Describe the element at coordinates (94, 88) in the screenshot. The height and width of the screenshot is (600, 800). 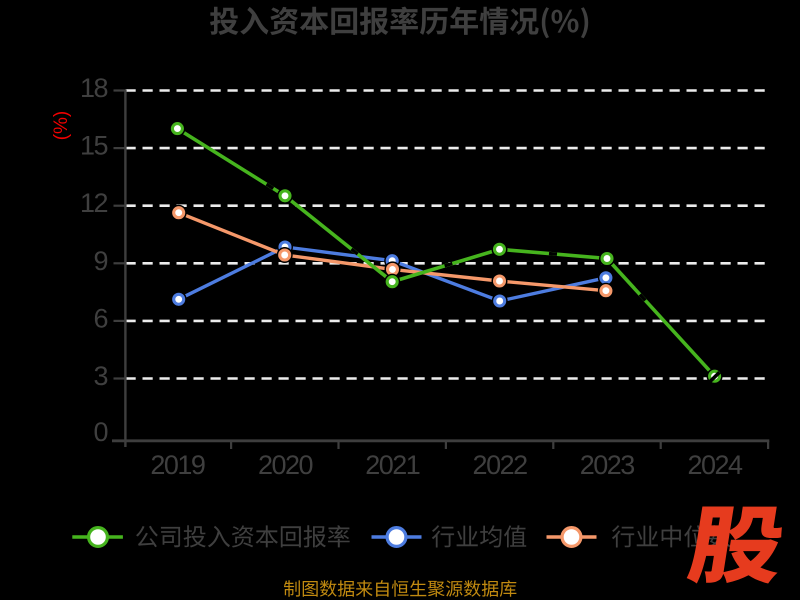
I see `svg-text: 18` at that location.